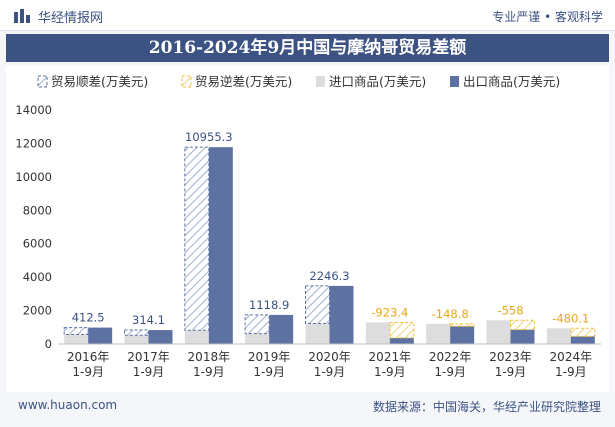 This screenshot has width=615, height=427. I want to click on data-label: 2246.3, so click(329, 276).